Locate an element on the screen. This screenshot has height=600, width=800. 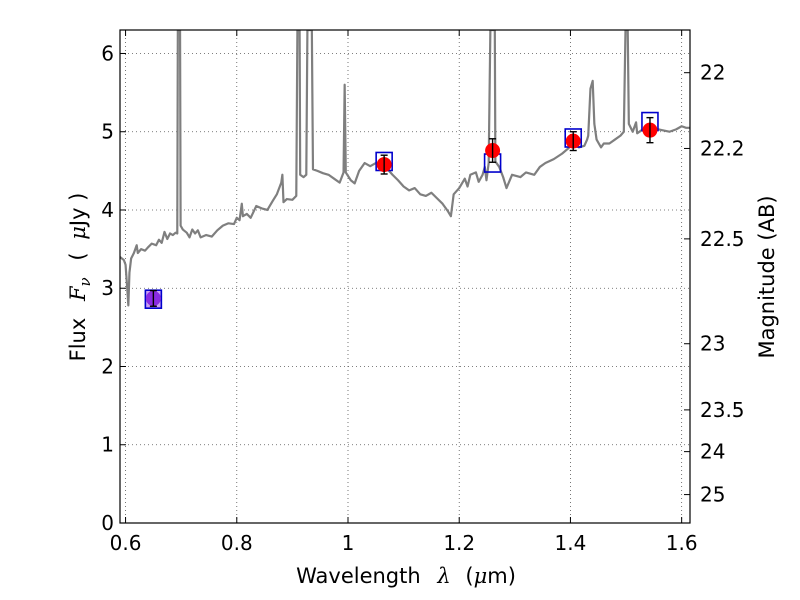
y-axis-label: Flux Fν ( μJy ) is located at coordinates (80, 277).